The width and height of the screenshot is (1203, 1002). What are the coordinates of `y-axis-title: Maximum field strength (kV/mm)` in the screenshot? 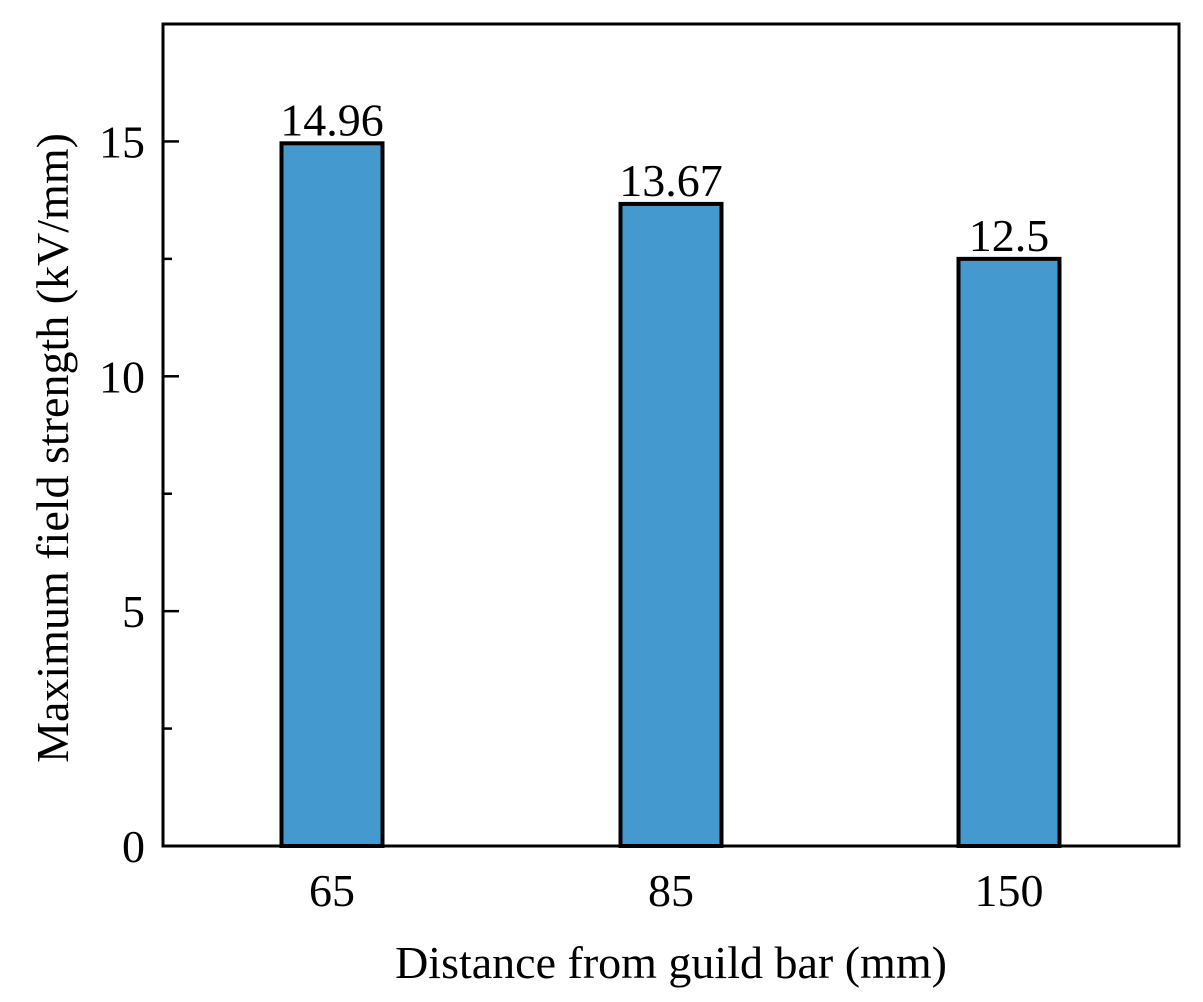 It's located at (52, 448).